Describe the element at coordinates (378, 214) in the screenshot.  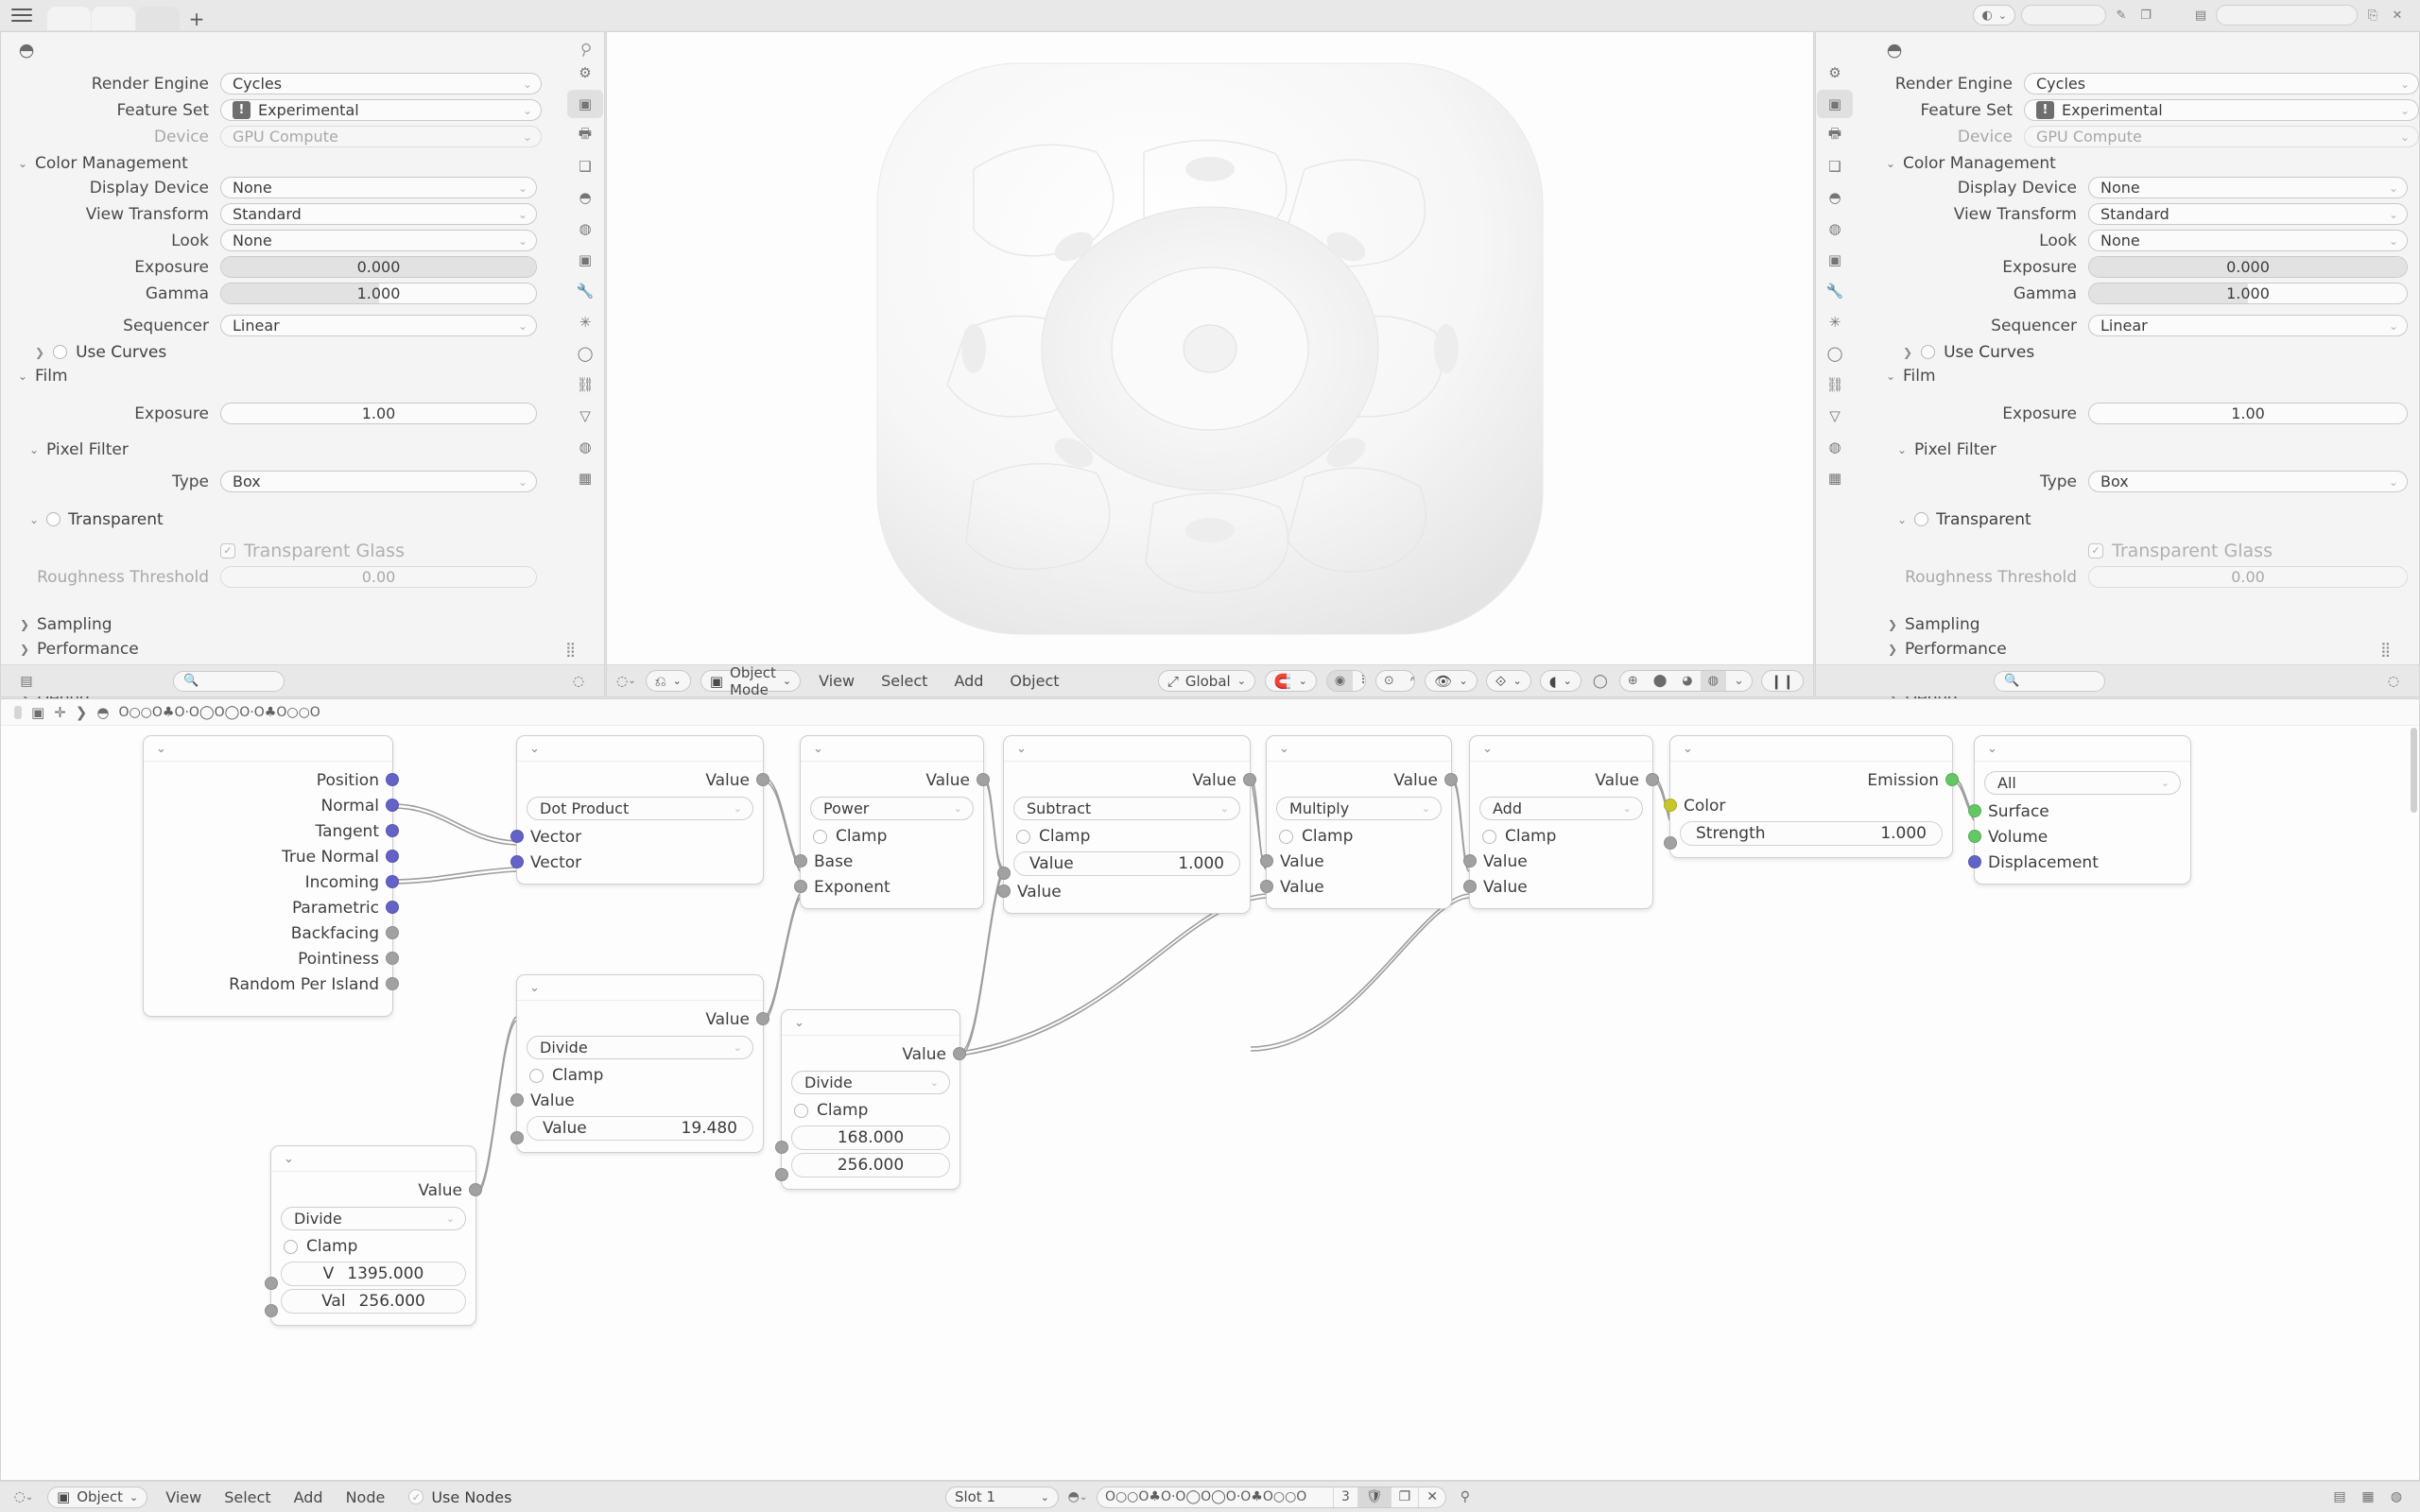
I see `view-transform-dropdown: Standard ⌄` at that location.